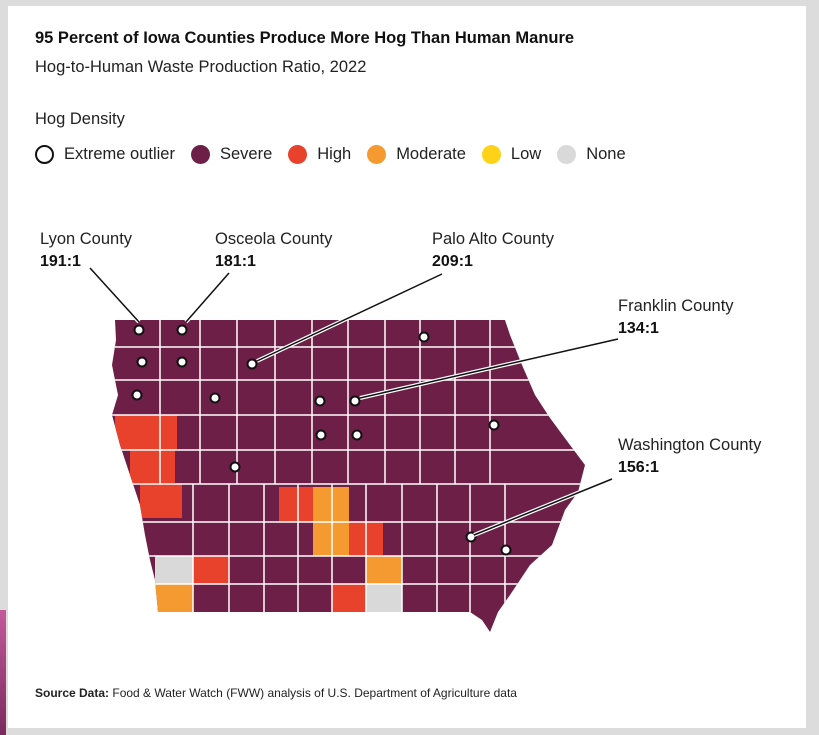 The width and height of the screenshot is (819, 735). Describe the element at coordinates (235, 261) in the screenshot. I see `callout-ratio: 181:1` at that location.